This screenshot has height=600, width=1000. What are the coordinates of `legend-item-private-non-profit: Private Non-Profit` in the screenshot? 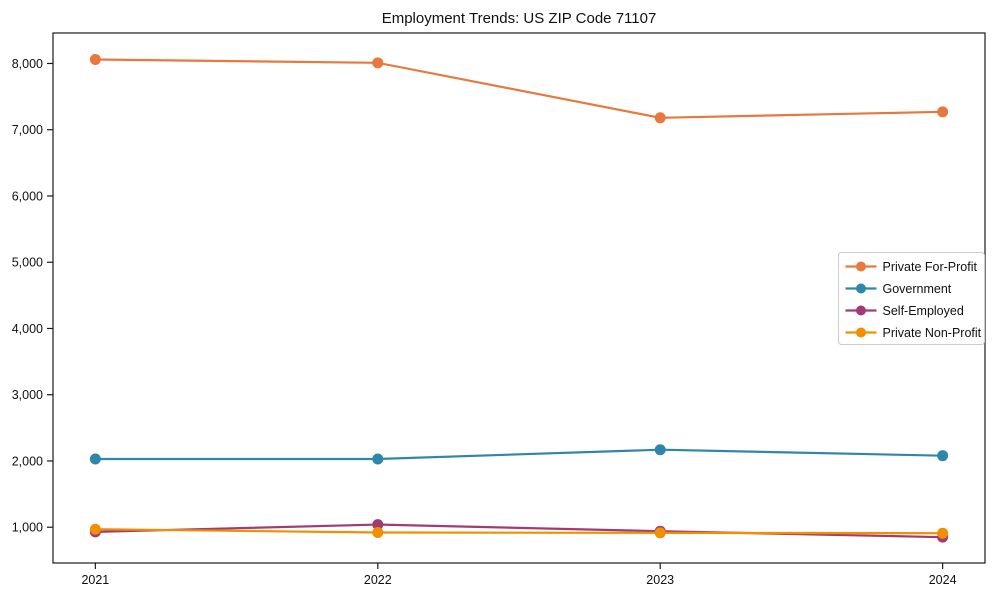 It's located at (913, 333).